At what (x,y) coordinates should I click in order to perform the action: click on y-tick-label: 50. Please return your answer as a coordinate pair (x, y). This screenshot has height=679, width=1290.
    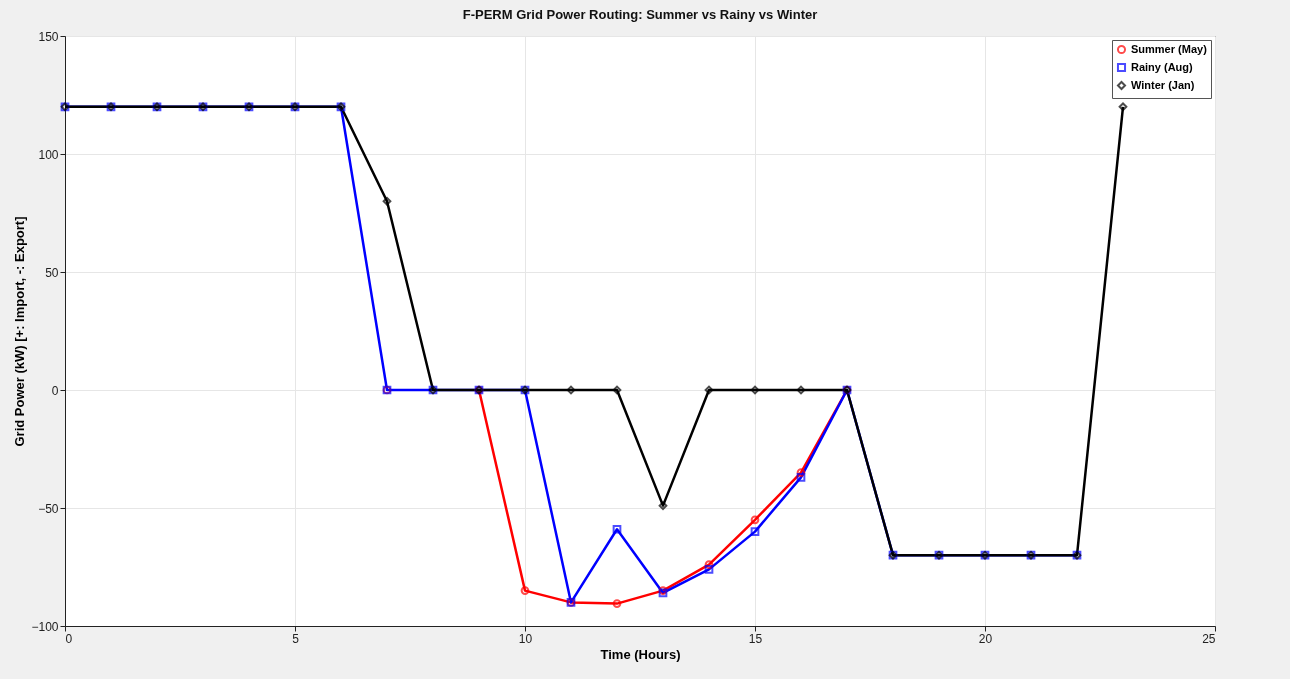
    Looking at the image, I should click on (52, 272).